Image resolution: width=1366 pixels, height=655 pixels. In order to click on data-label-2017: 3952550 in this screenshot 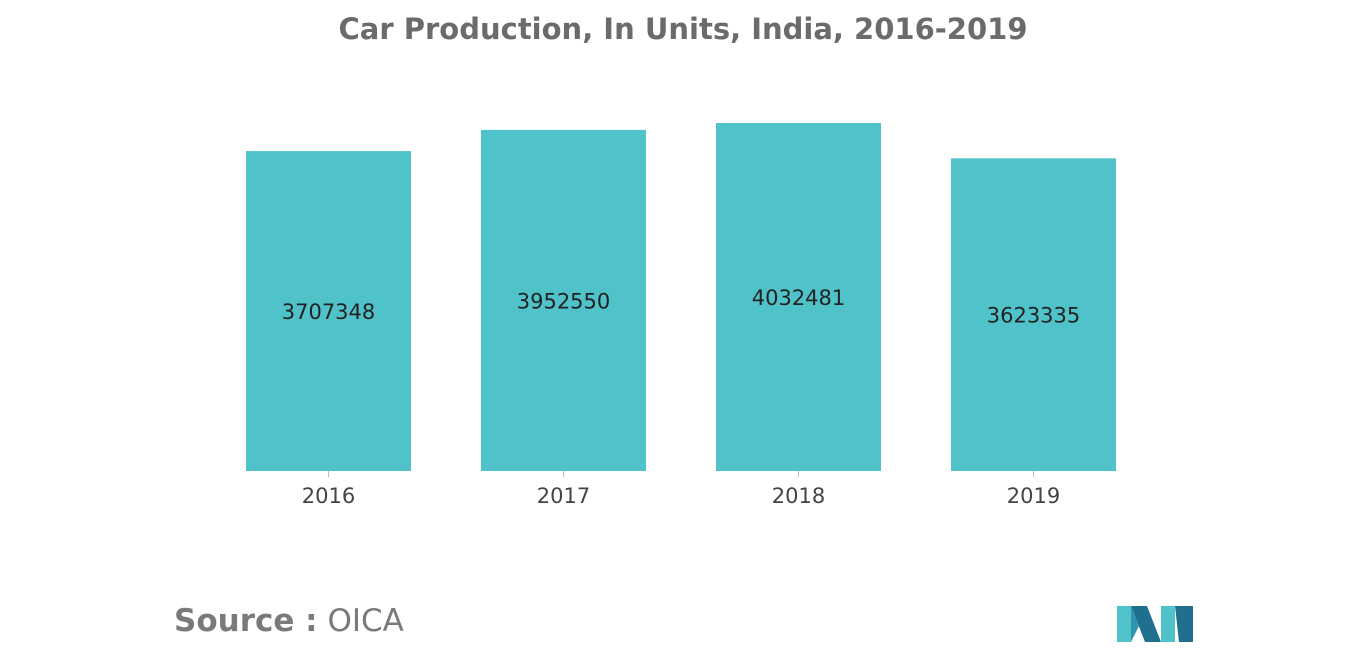, I will do `click(564, 301)`.